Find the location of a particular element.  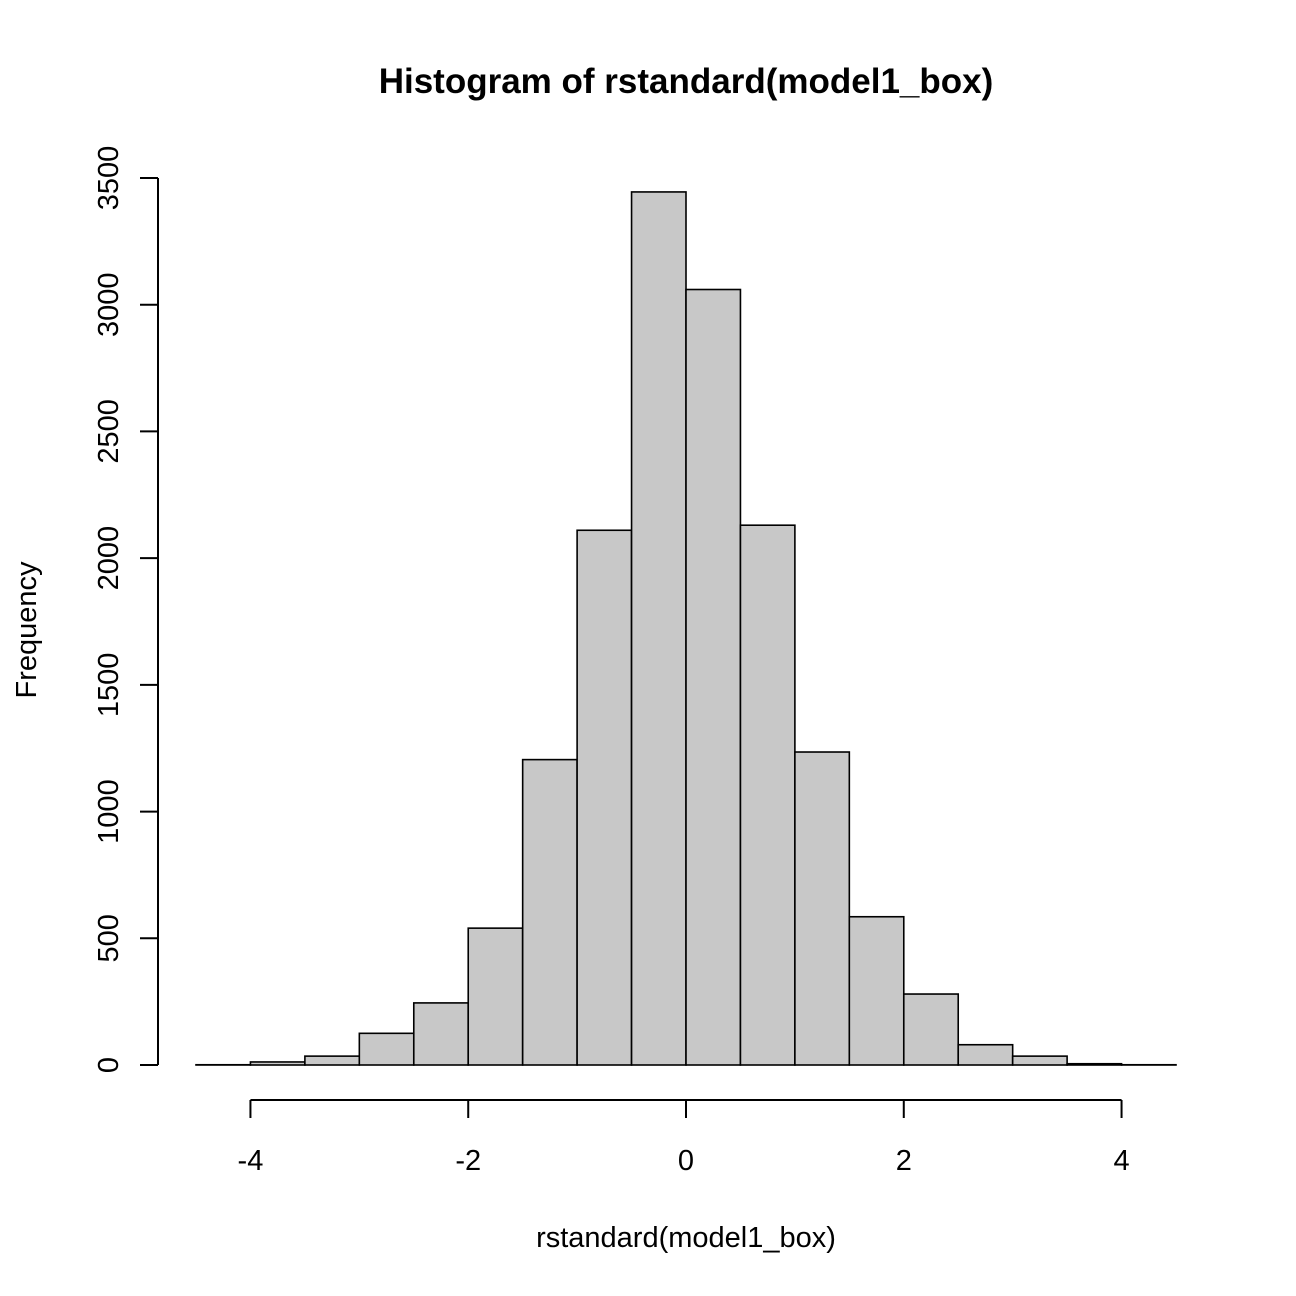

x-axis: -4 -2 0 2 4 is located at coordinates (684, 1138).